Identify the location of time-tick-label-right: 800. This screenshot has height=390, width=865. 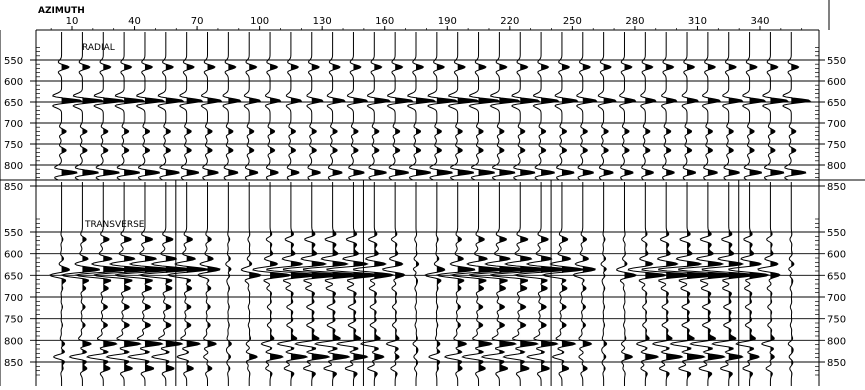
(836, 166).